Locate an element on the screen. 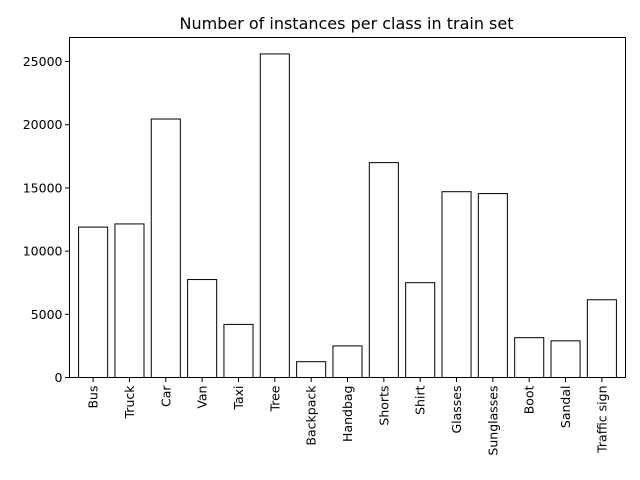 The image size is (640, 480). x-tick-label: Car is located at coordinates (165, 396).